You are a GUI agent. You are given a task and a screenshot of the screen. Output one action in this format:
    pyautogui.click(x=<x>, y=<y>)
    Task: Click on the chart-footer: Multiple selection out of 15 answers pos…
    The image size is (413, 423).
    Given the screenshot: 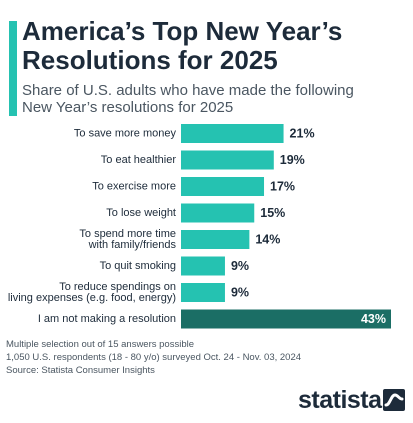 What is the action you would take?
    pyautogui.click(x=186, y=357)
    